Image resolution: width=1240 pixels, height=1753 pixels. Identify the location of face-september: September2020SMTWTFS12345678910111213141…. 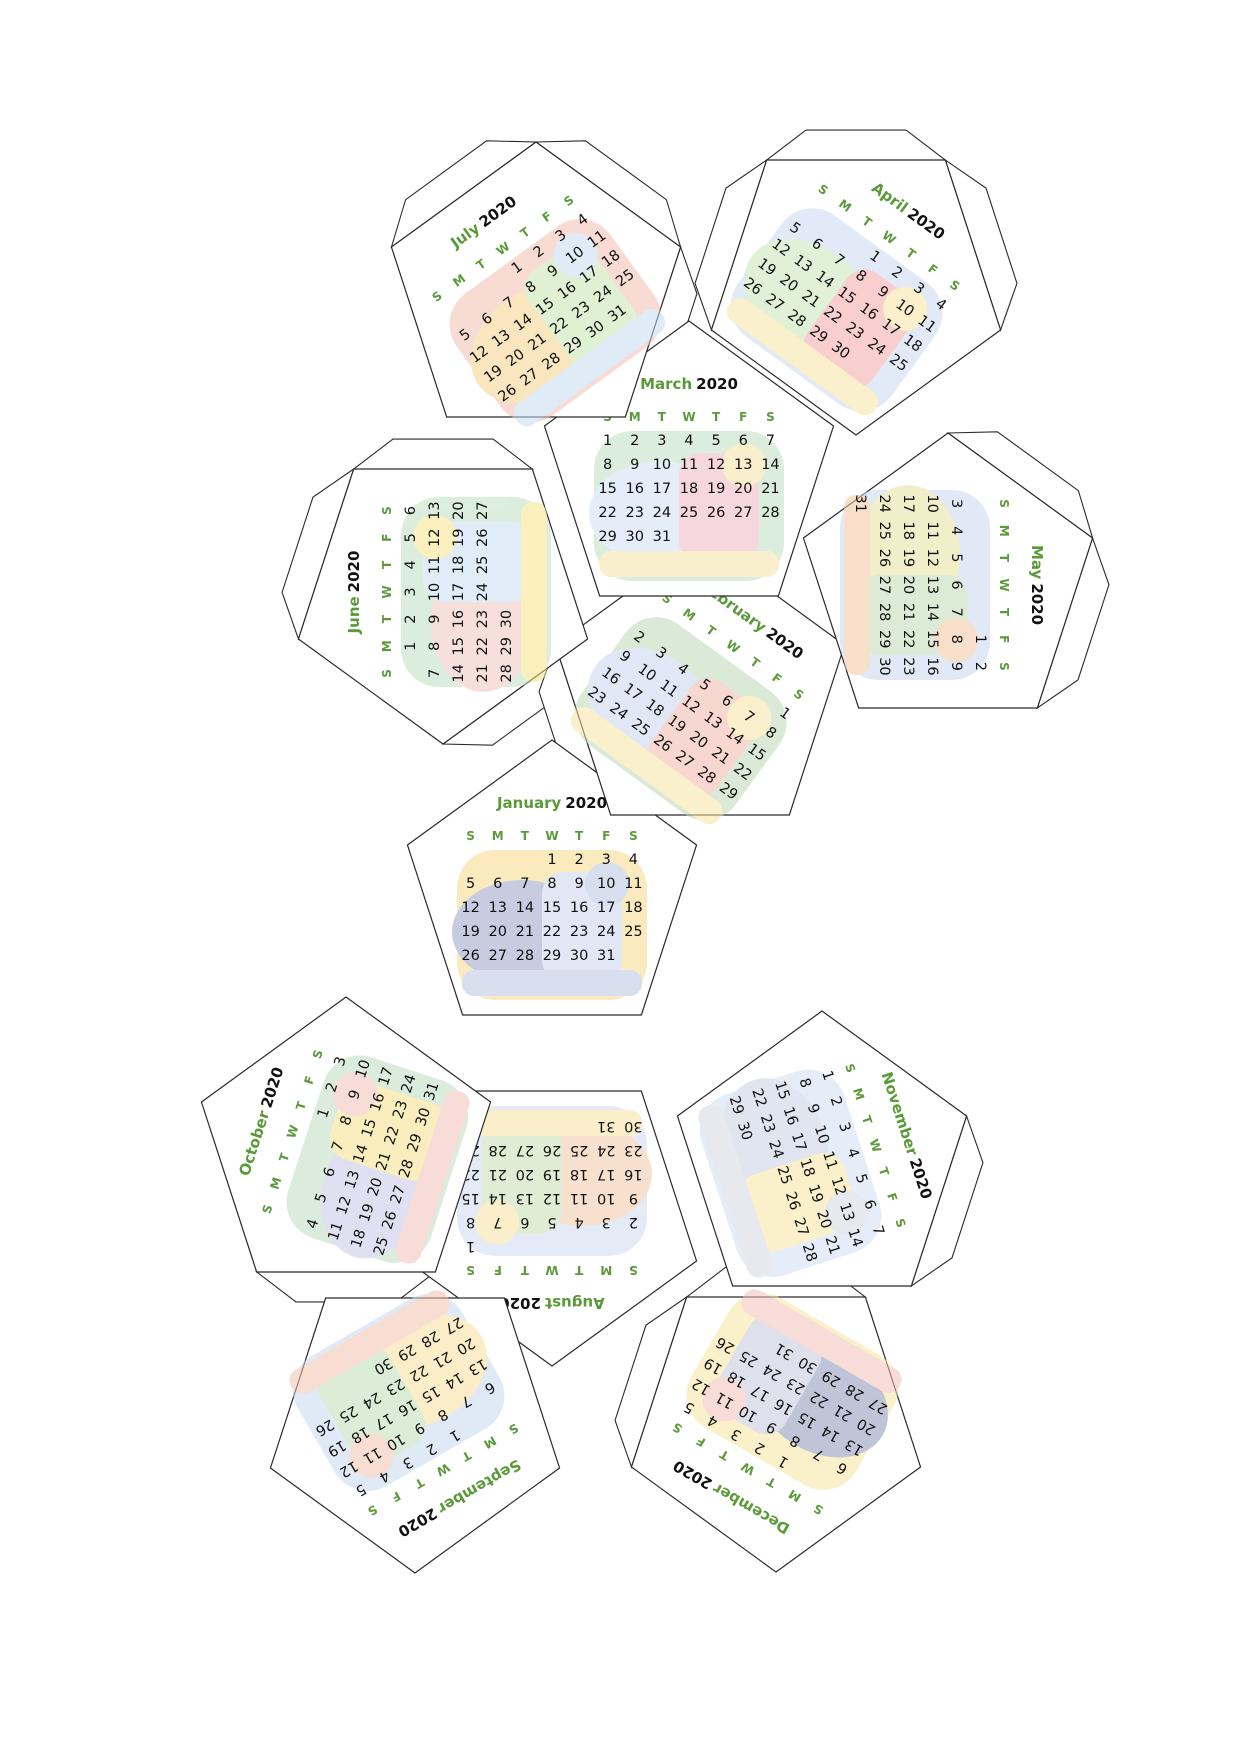
(415, 1432).